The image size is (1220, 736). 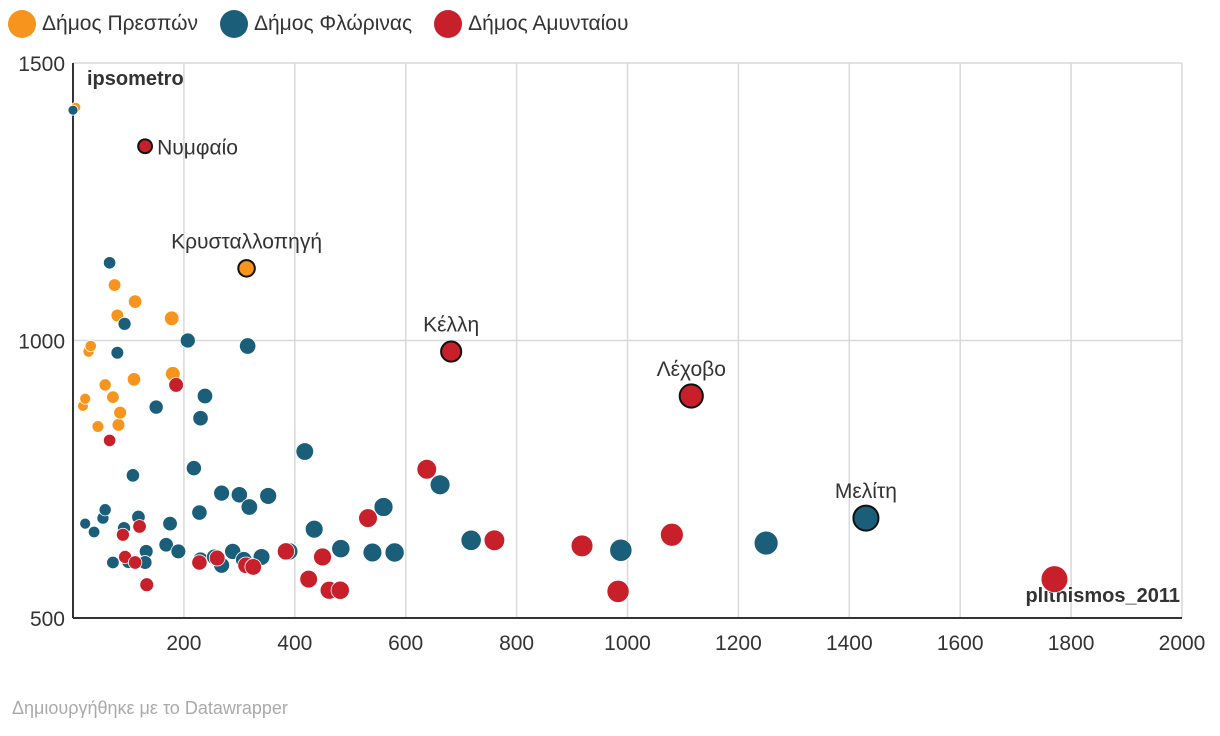 I want to click on legend-item-florina: Δήμος Φλώρινας, so click(x=316, y=24).